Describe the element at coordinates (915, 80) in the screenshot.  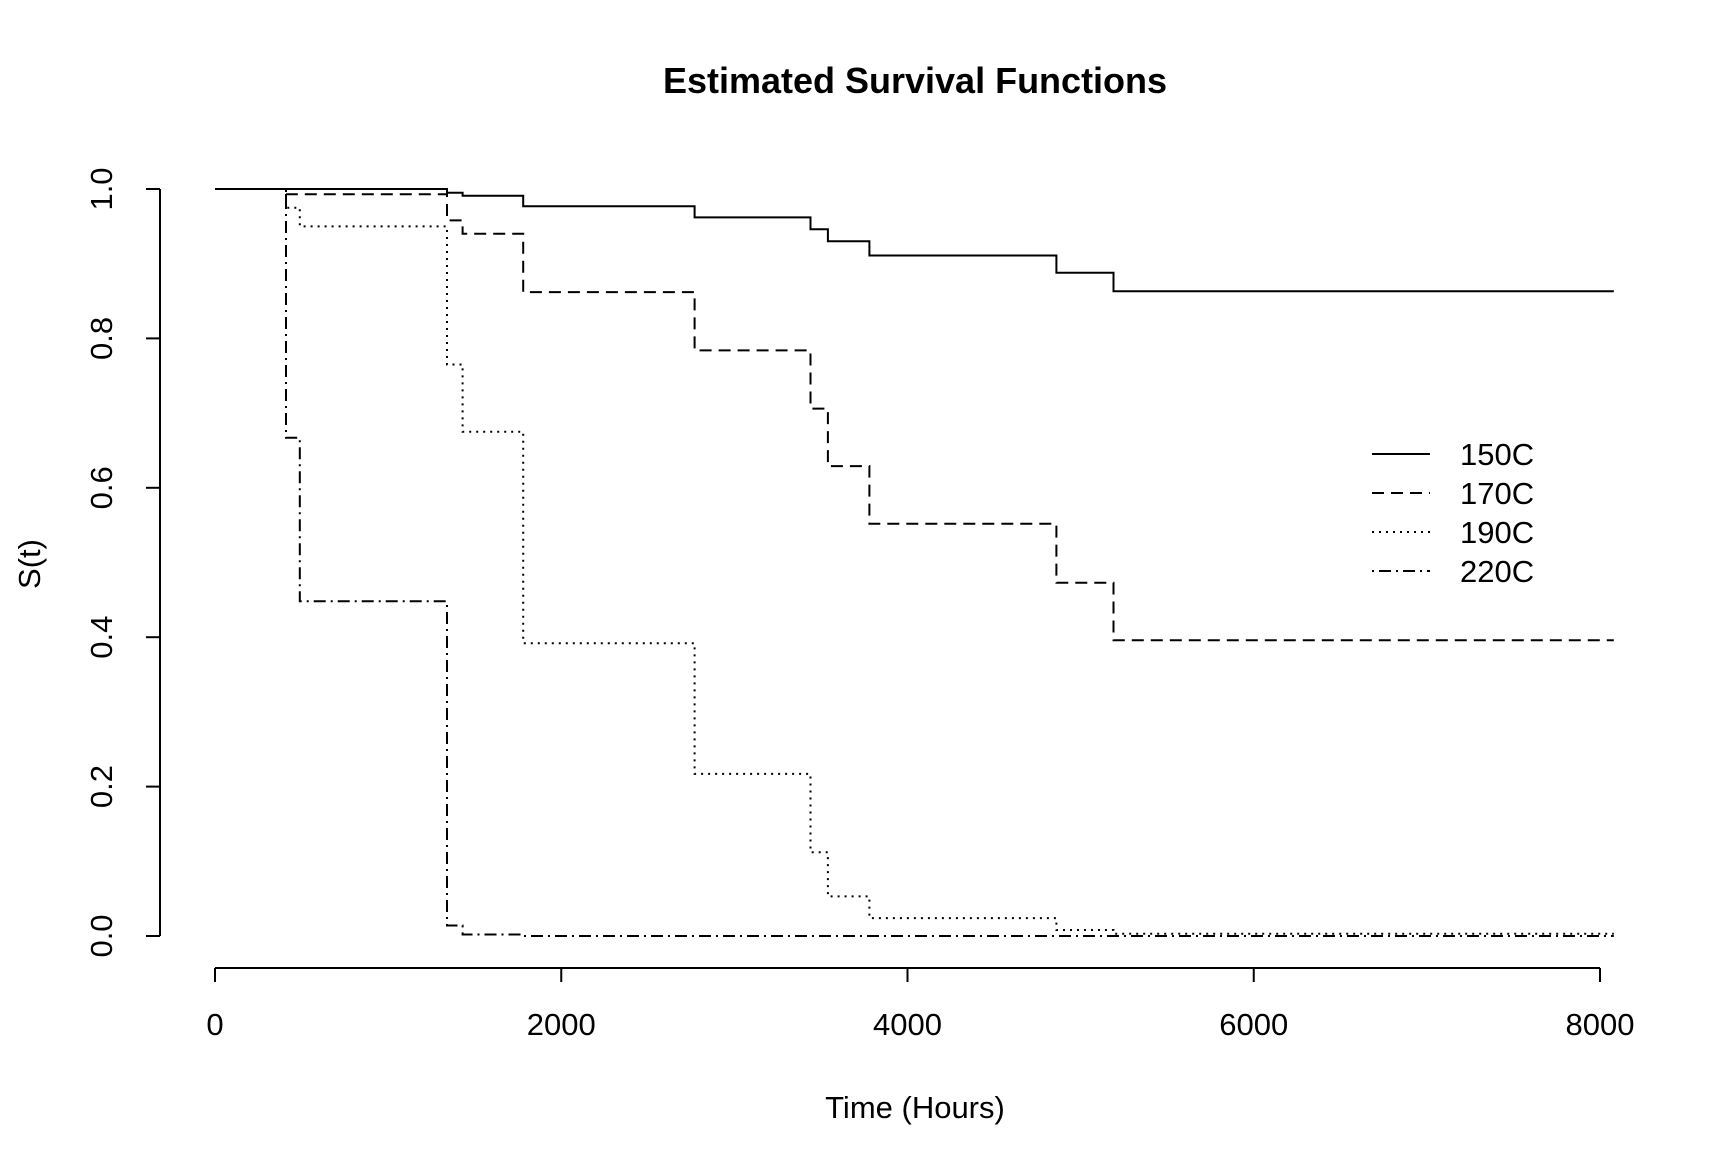
I see `chart-title: Estimated Survival Functions` at that location.